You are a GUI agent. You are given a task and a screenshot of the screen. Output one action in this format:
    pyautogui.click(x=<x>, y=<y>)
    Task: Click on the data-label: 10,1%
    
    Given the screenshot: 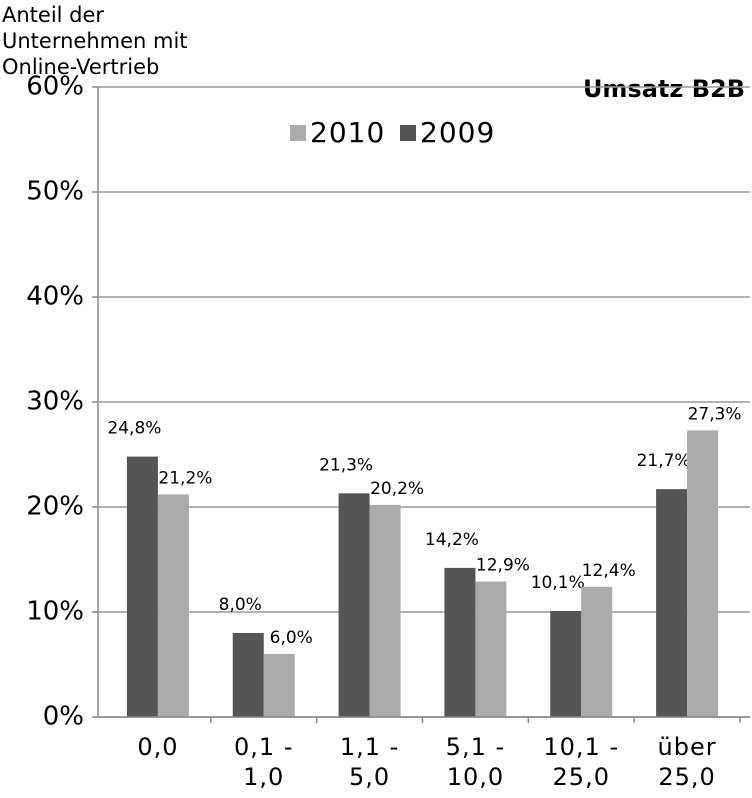 What is the action you would take?
    pyautogui.click(x=558, y=583)
    